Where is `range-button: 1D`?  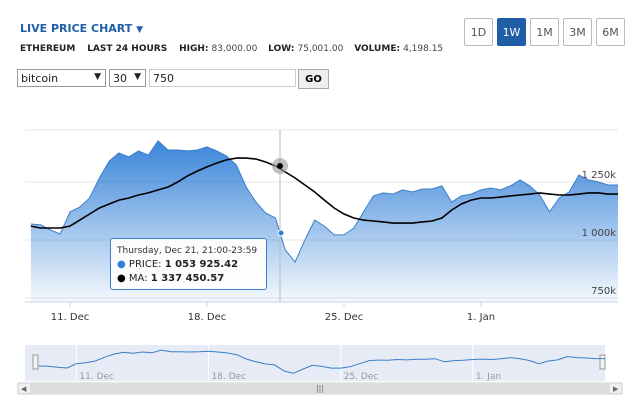 range-button: 1D is located at coordinates (478, 32).